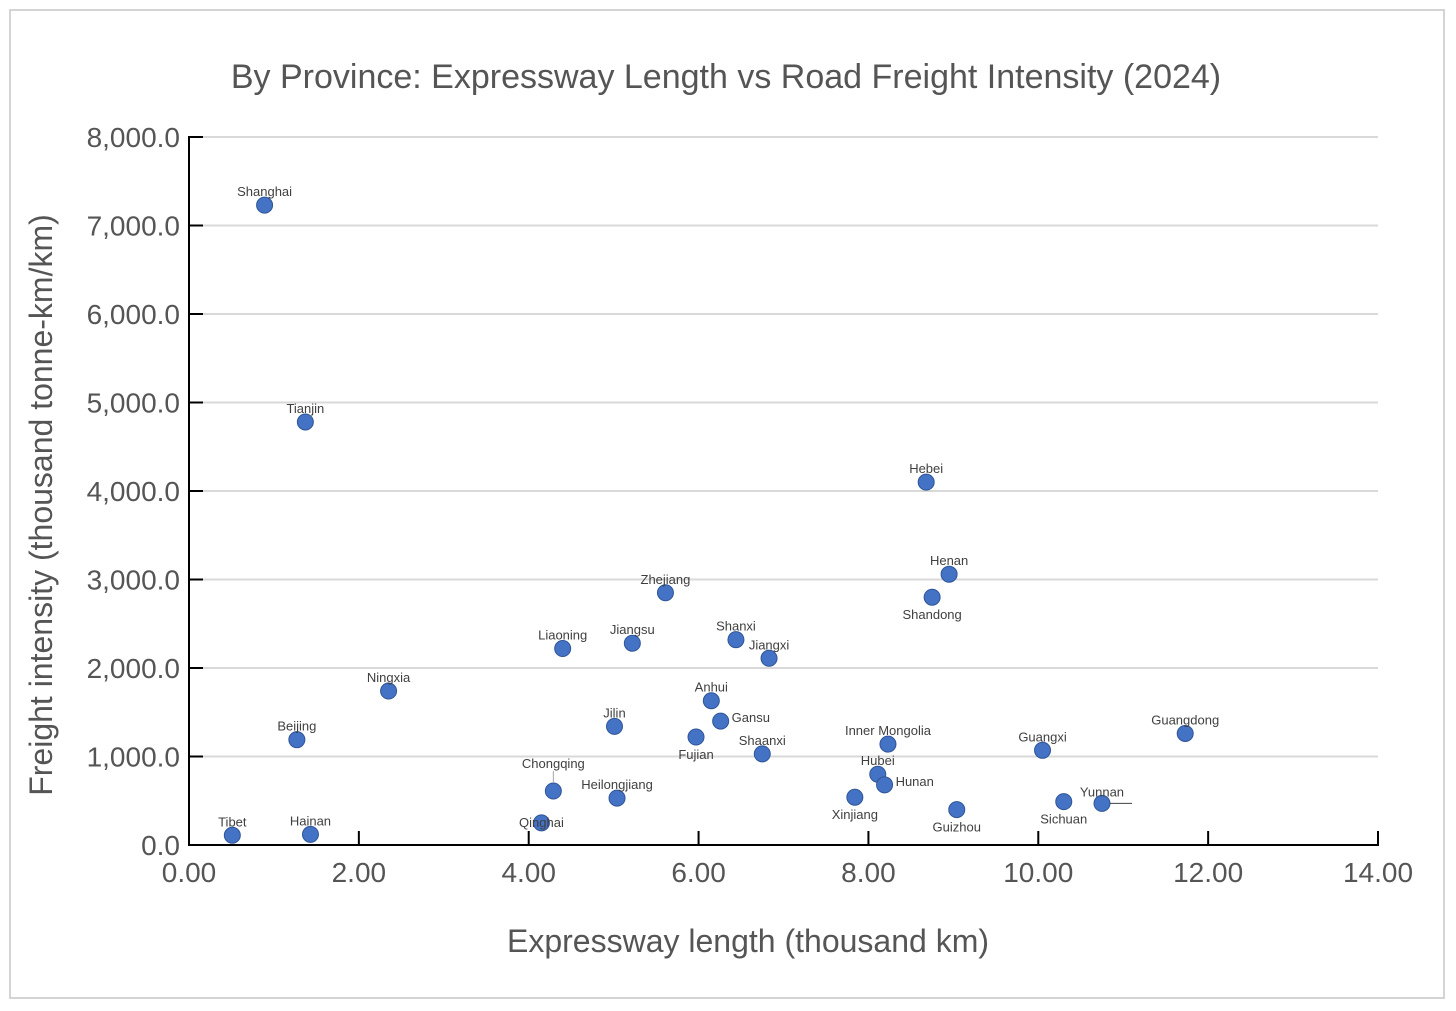 This screenshot has height=1011, width=1456. What do you see at coordinates (133, 580) in the screenshot?
I see `y-tick-label: 3,000.0` at bounding box center [133, 580].